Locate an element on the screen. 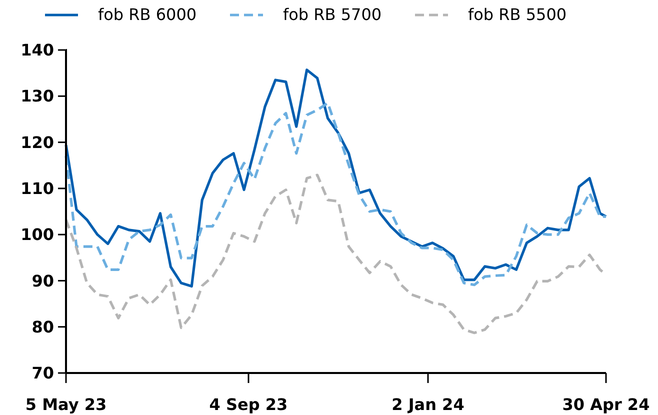 Image resolution: width=658 pixels, height=415 pixels. y-tick-label: 120 is located at coordinates (37, 142).